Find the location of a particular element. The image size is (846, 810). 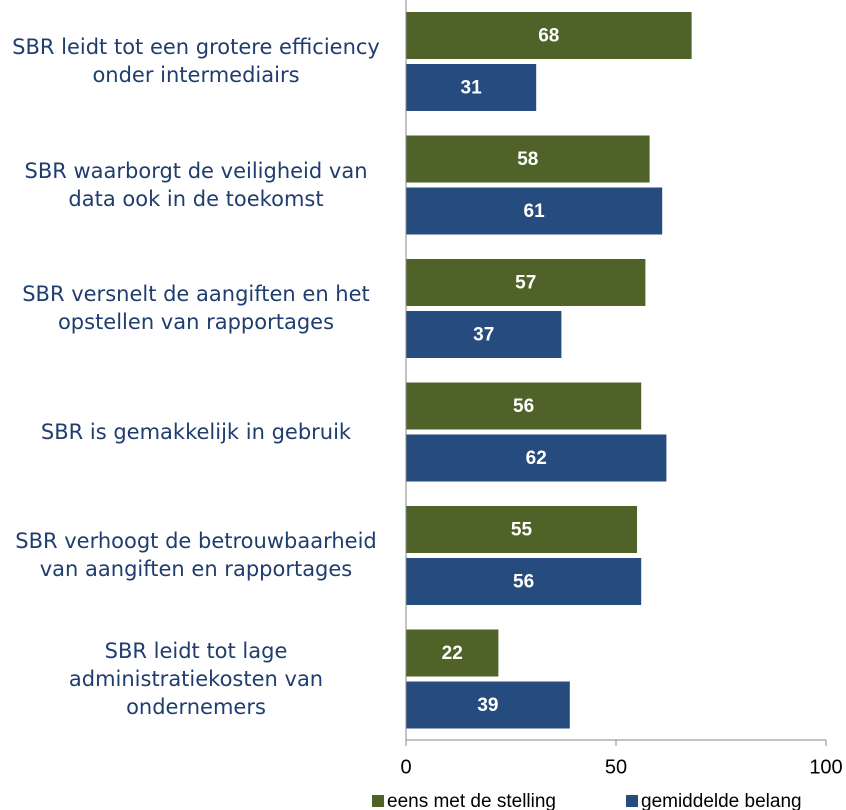

value-label: 39 is located at coordinates (487, 705).